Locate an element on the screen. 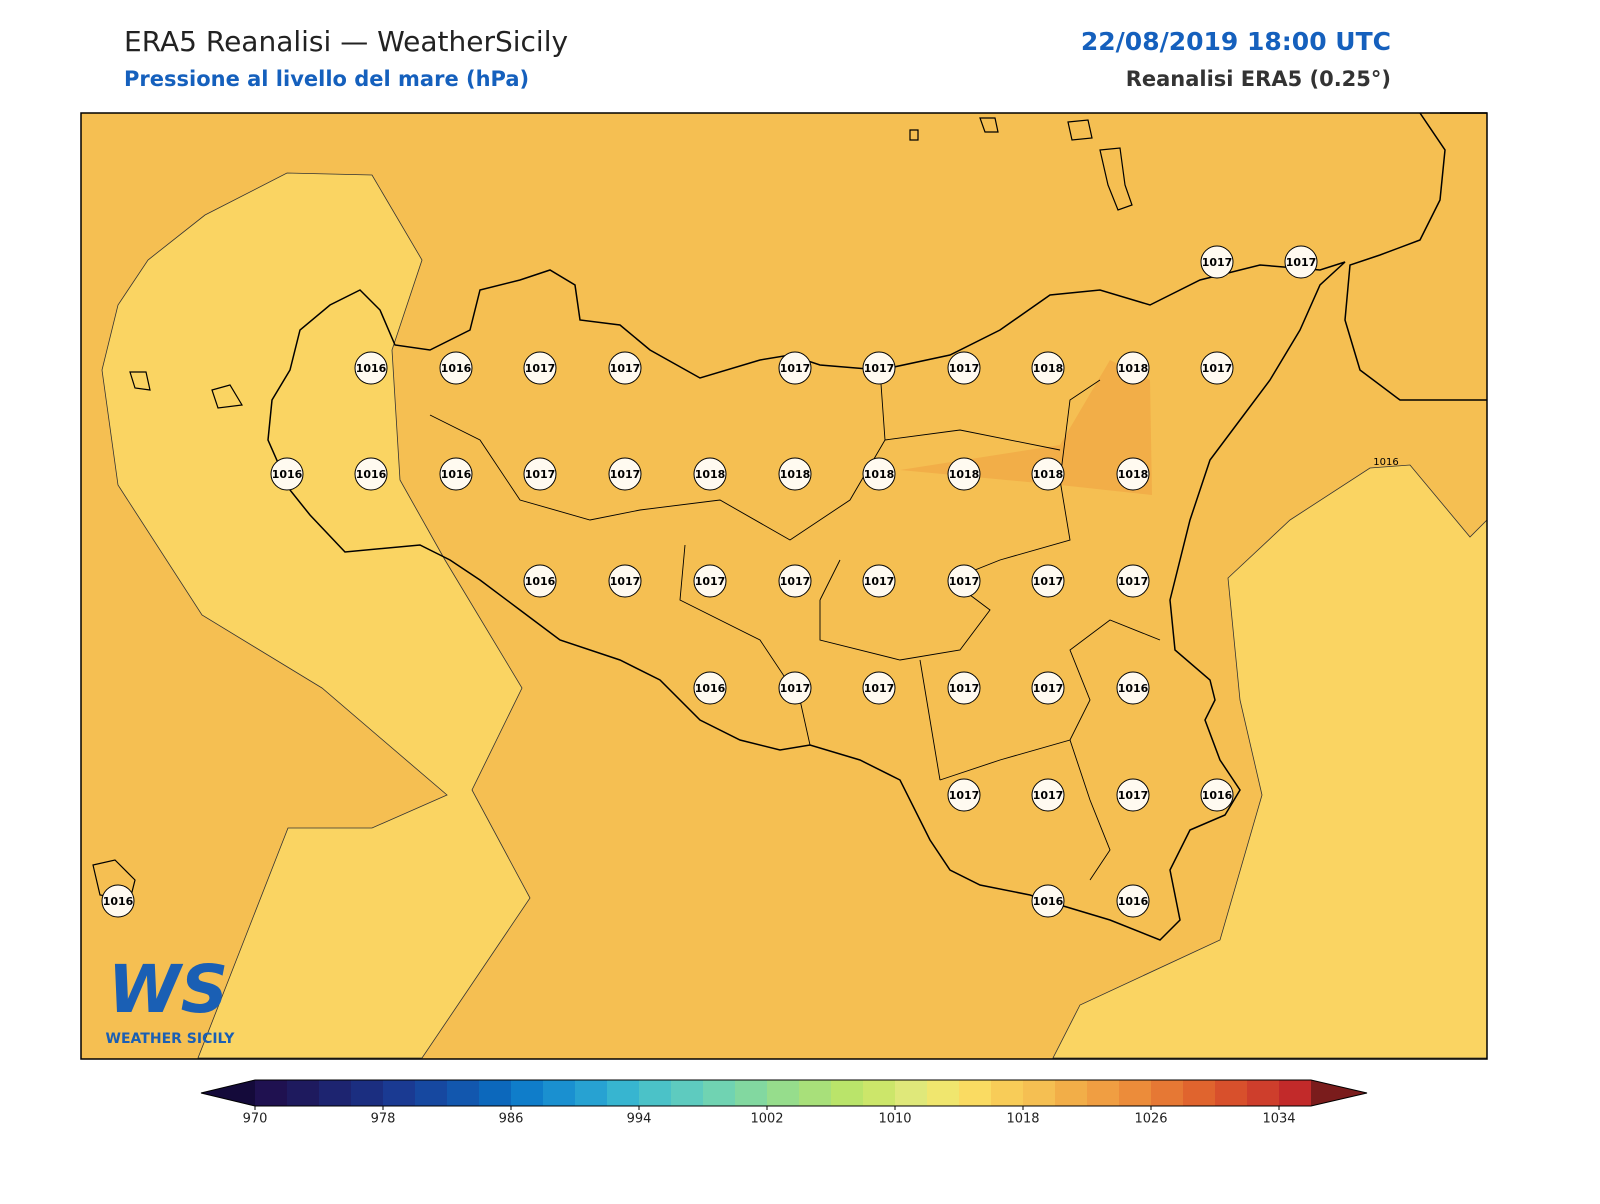  colorbar-tick-label: 1010 is located at coordinates (894, 1119).